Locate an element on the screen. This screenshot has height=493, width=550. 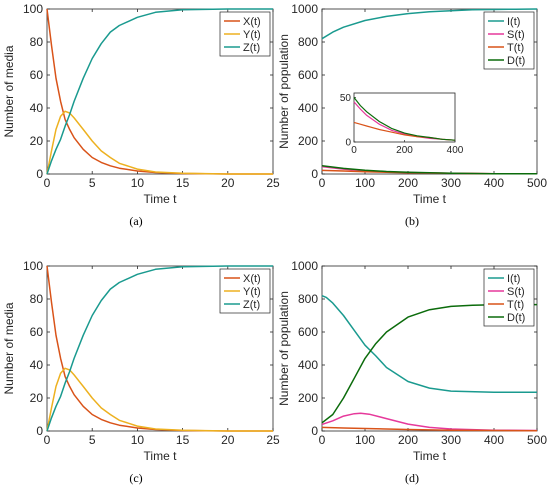
panel-a-ytick-label: 20 is located at coordinates (37, 141).